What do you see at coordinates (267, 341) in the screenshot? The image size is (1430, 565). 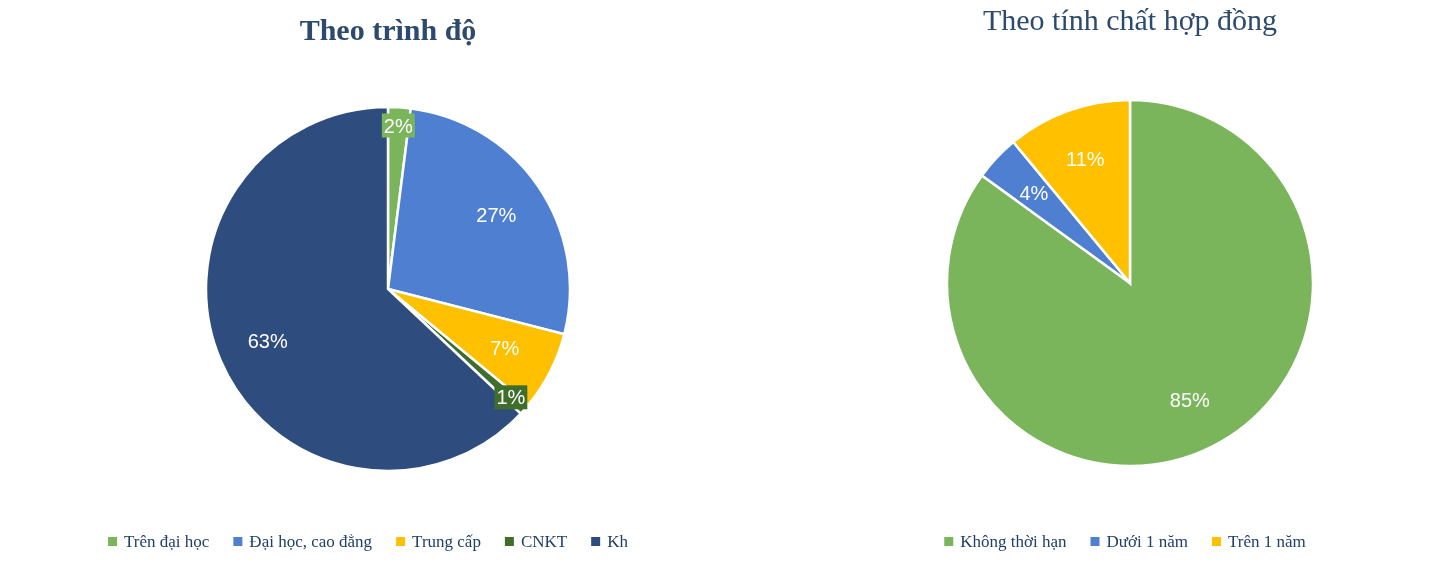 I see `data-label: 63%` at bounding box center [267, 341].